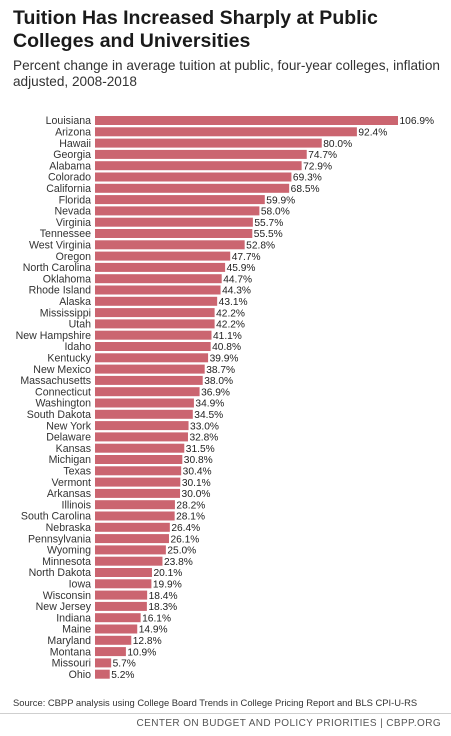  Describe the element at coordinates (121, 595) in the screenshot. I see `bar-wisconsin` at that location.